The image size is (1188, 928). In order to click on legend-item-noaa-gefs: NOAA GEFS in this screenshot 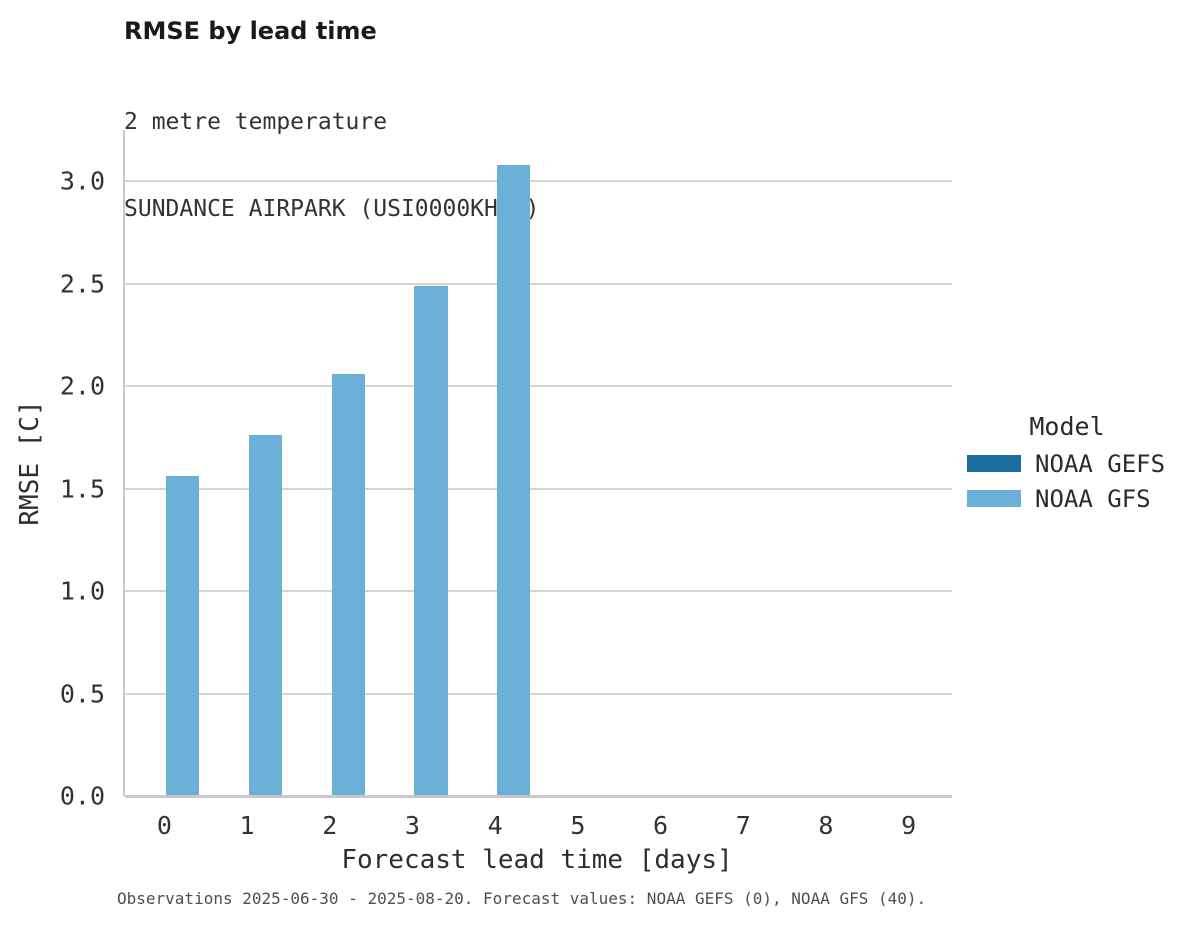, I will do `click(1067, 463)`.